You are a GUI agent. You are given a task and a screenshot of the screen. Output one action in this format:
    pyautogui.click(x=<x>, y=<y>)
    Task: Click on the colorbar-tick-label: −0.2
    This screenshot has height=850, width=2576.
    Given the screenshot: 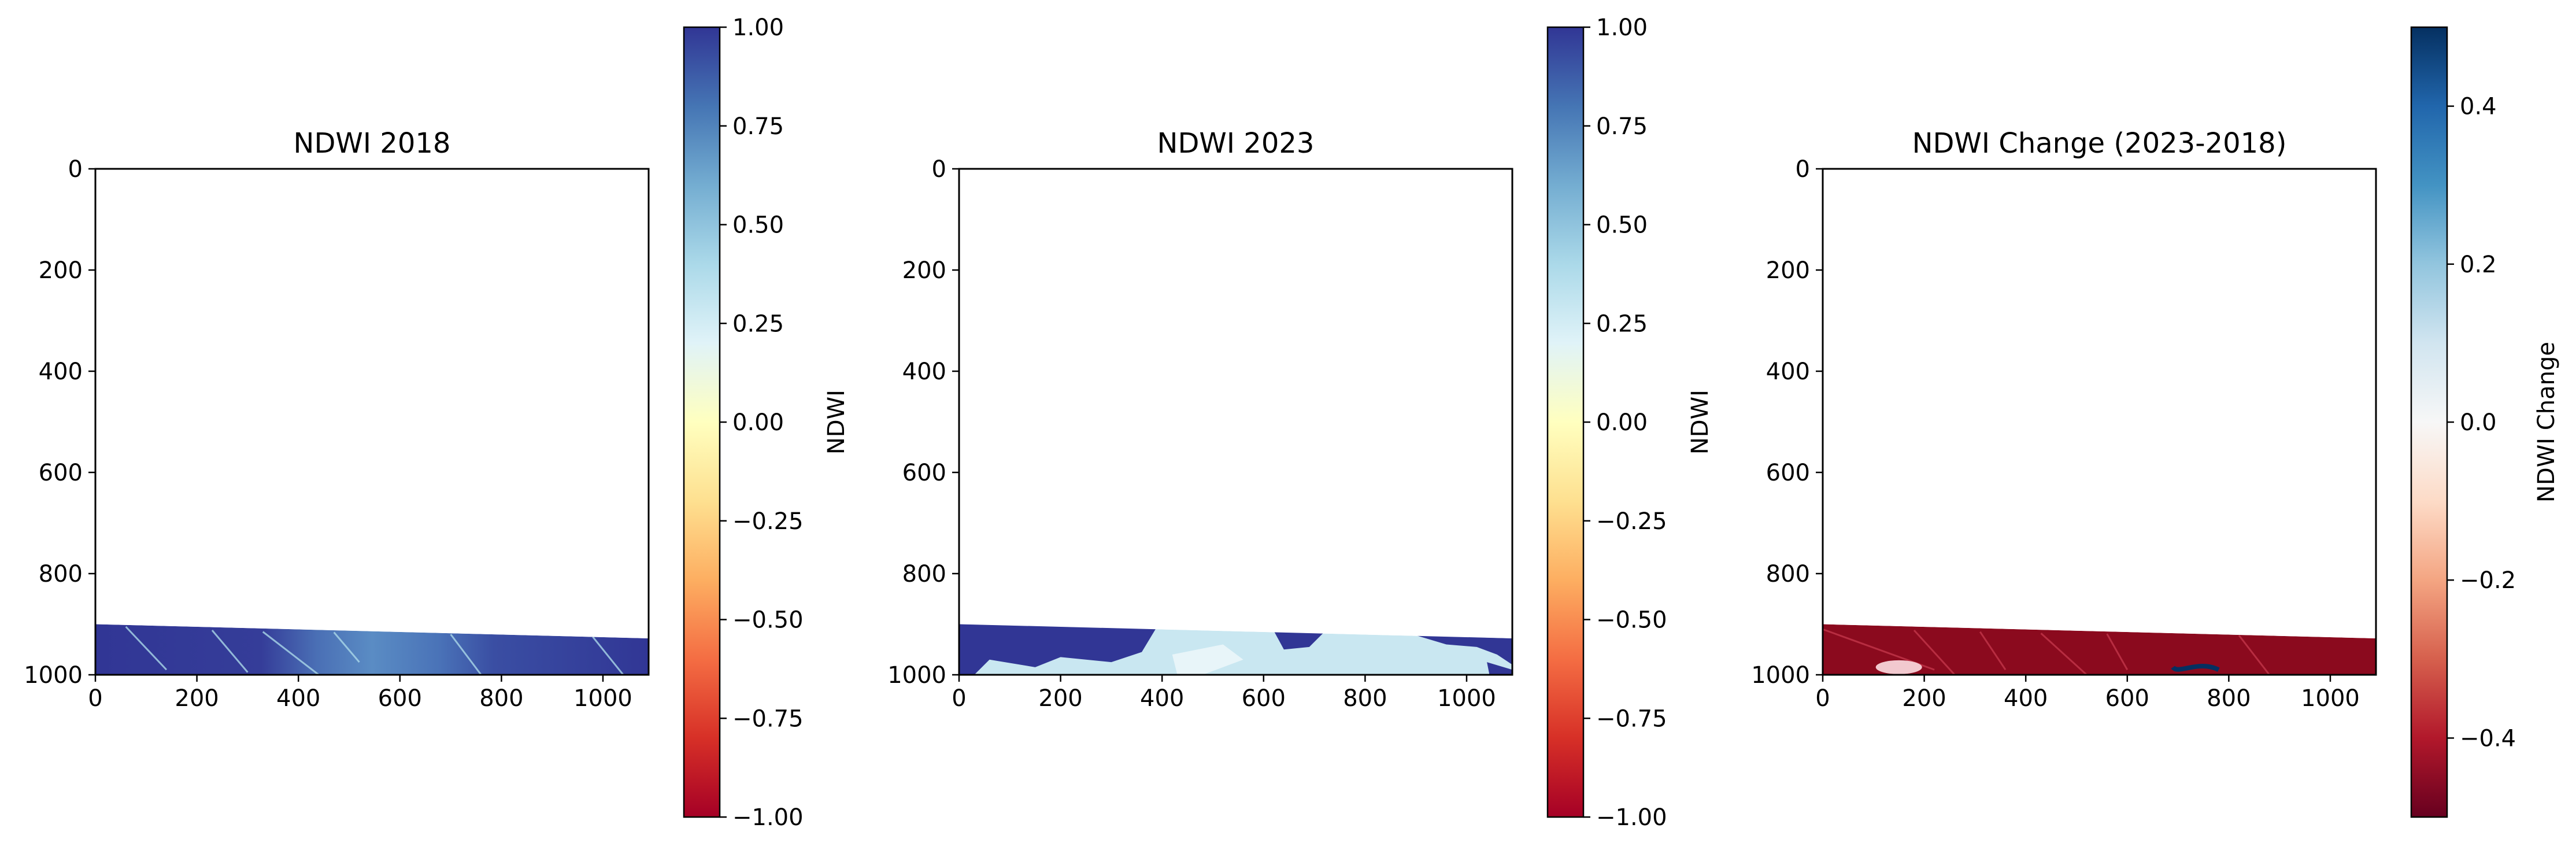 What is the action you would take?
    pyautogui.click(x=2488, y=580)
    